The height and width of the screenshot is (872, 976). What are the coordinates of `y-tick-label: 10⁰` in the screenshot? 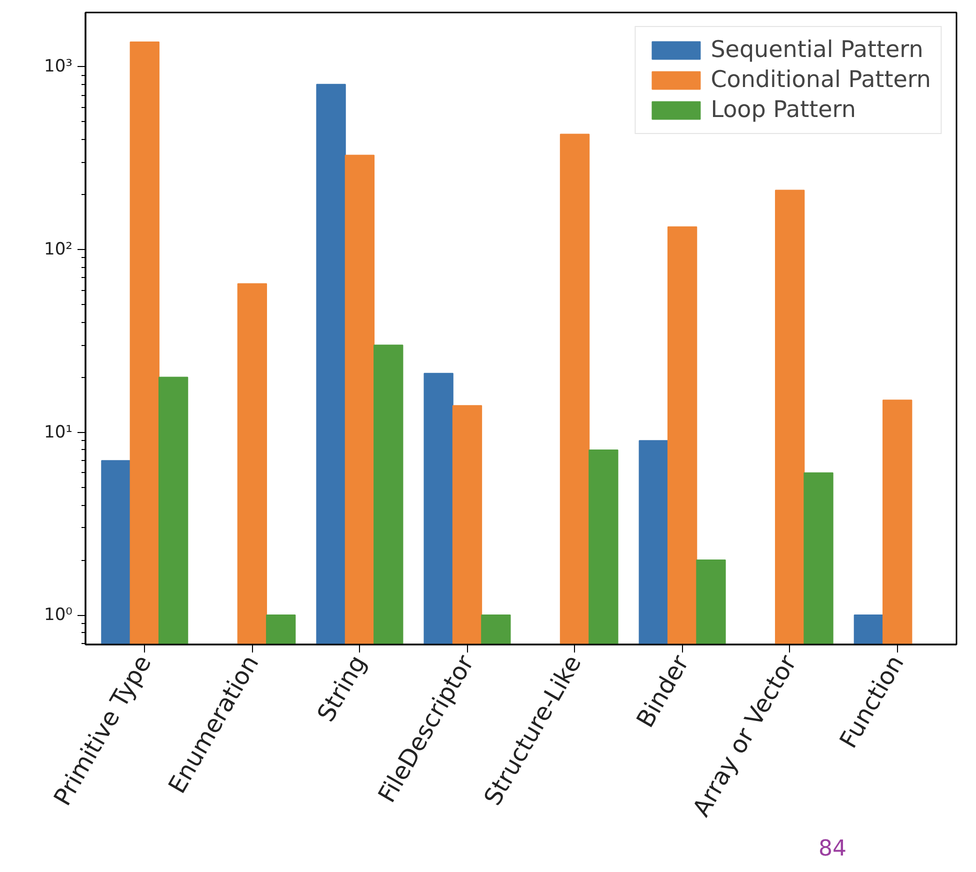 It's located at (58, 615).